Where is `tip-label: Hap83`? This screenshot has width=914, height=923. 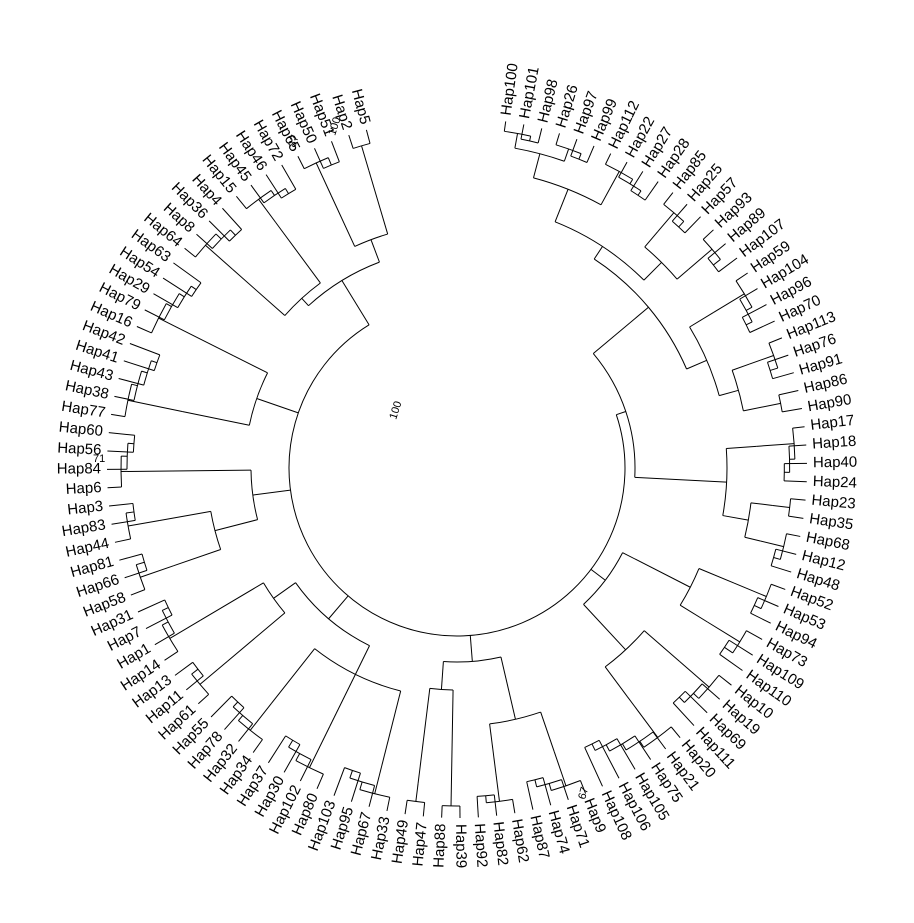 tip-label: Hap83 is located at coordinates (84, 528).